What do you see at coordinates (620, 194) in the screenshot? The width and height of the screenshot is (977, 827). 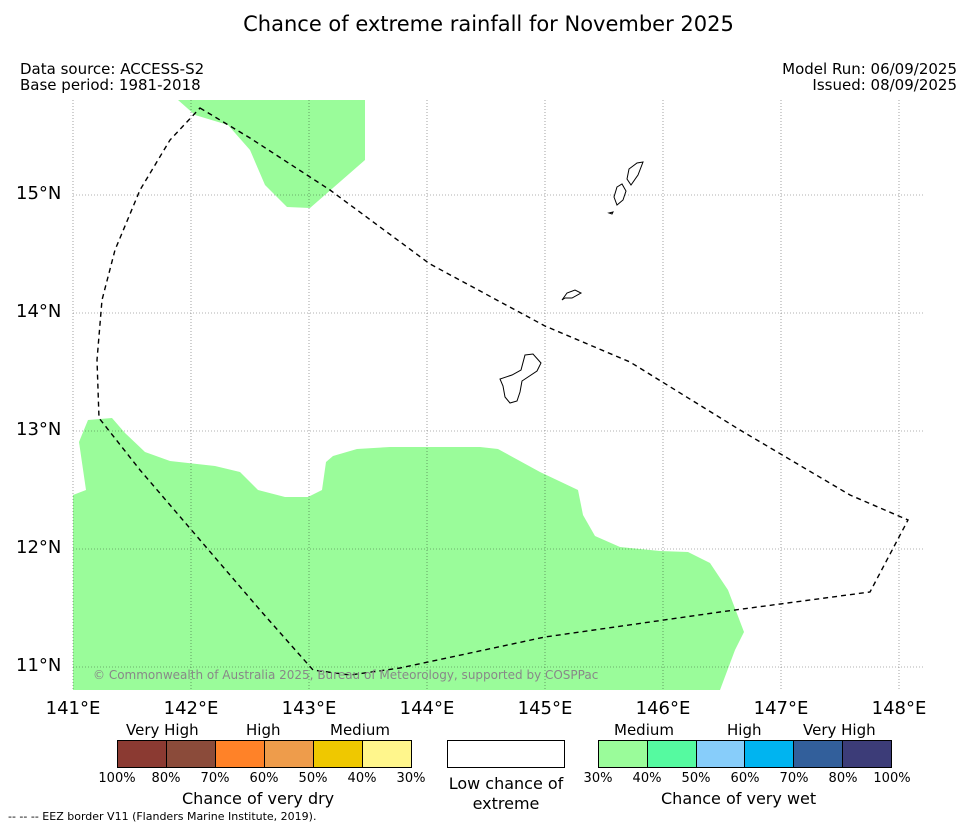 I see `island-tinian` at bounding box center [620, 194].